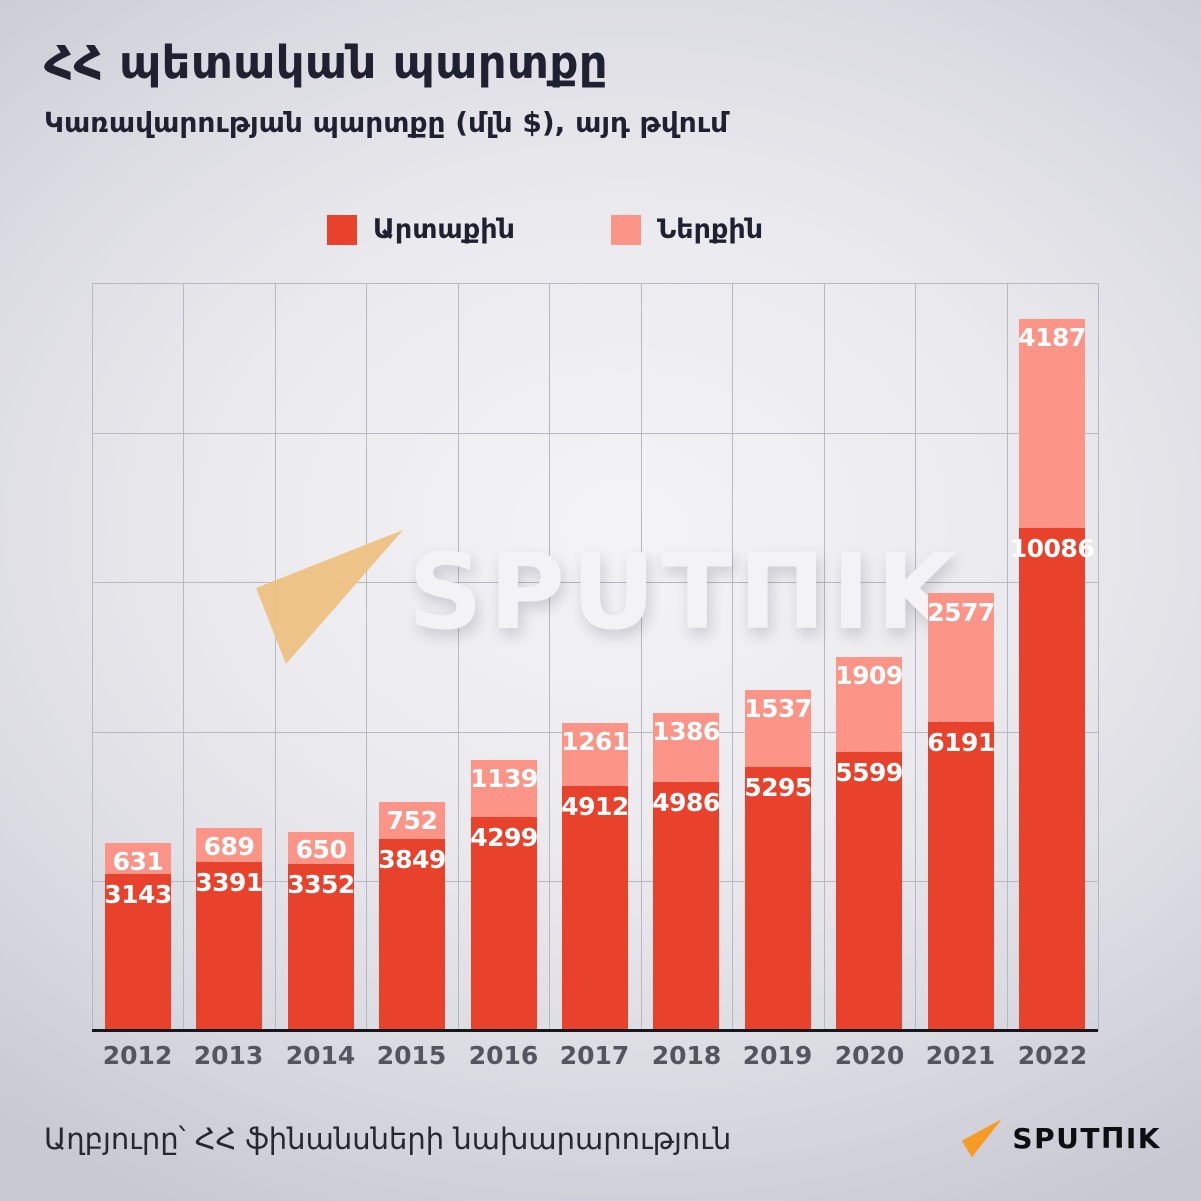 The image size is (1201, 1201). What do you see at coordinates (686, 747) in the screenshot?
I see `bar-internal-2018` at bounding box center [686, 747].